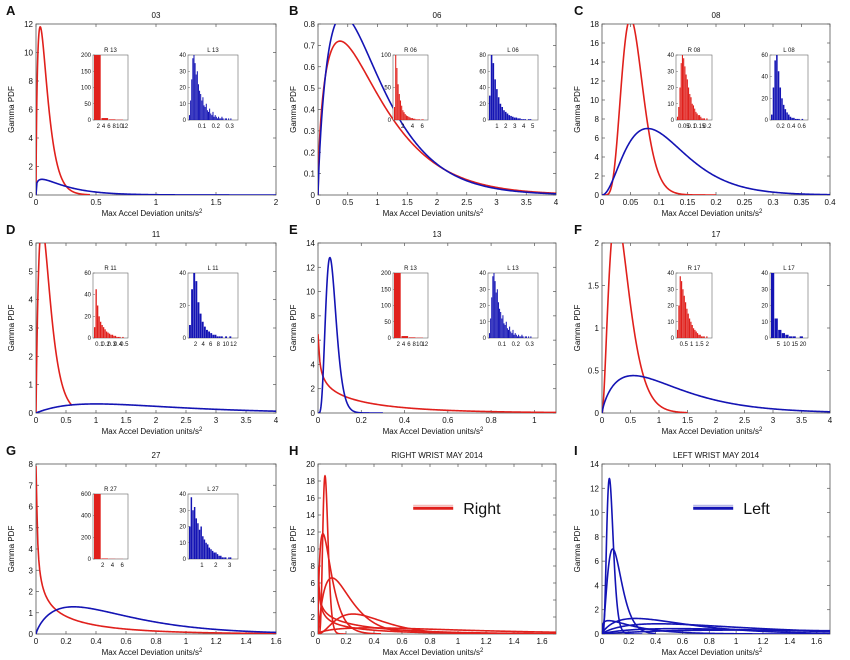  Describe the element at coordinates (11, 10) in the screenshot. I see `panel-letter: A` at that location.